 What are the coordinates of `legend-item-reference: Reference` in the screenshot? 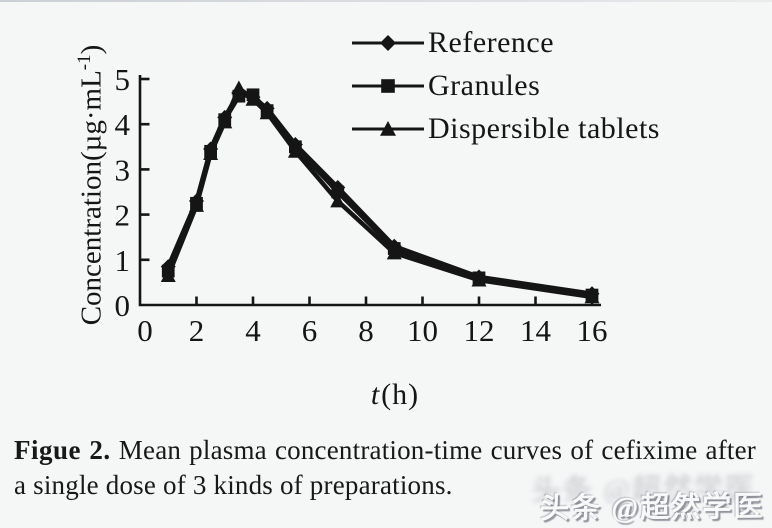 It's located at (506, 43).